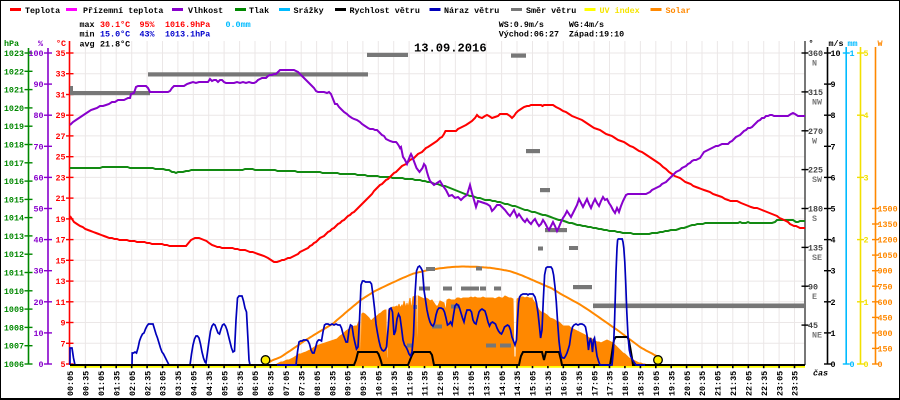 The image size is (900, 400). What do you see at coordinates (148, 383) in the screenshot?
I see `svg-text: 02:35` at bounding box center [148, 383].